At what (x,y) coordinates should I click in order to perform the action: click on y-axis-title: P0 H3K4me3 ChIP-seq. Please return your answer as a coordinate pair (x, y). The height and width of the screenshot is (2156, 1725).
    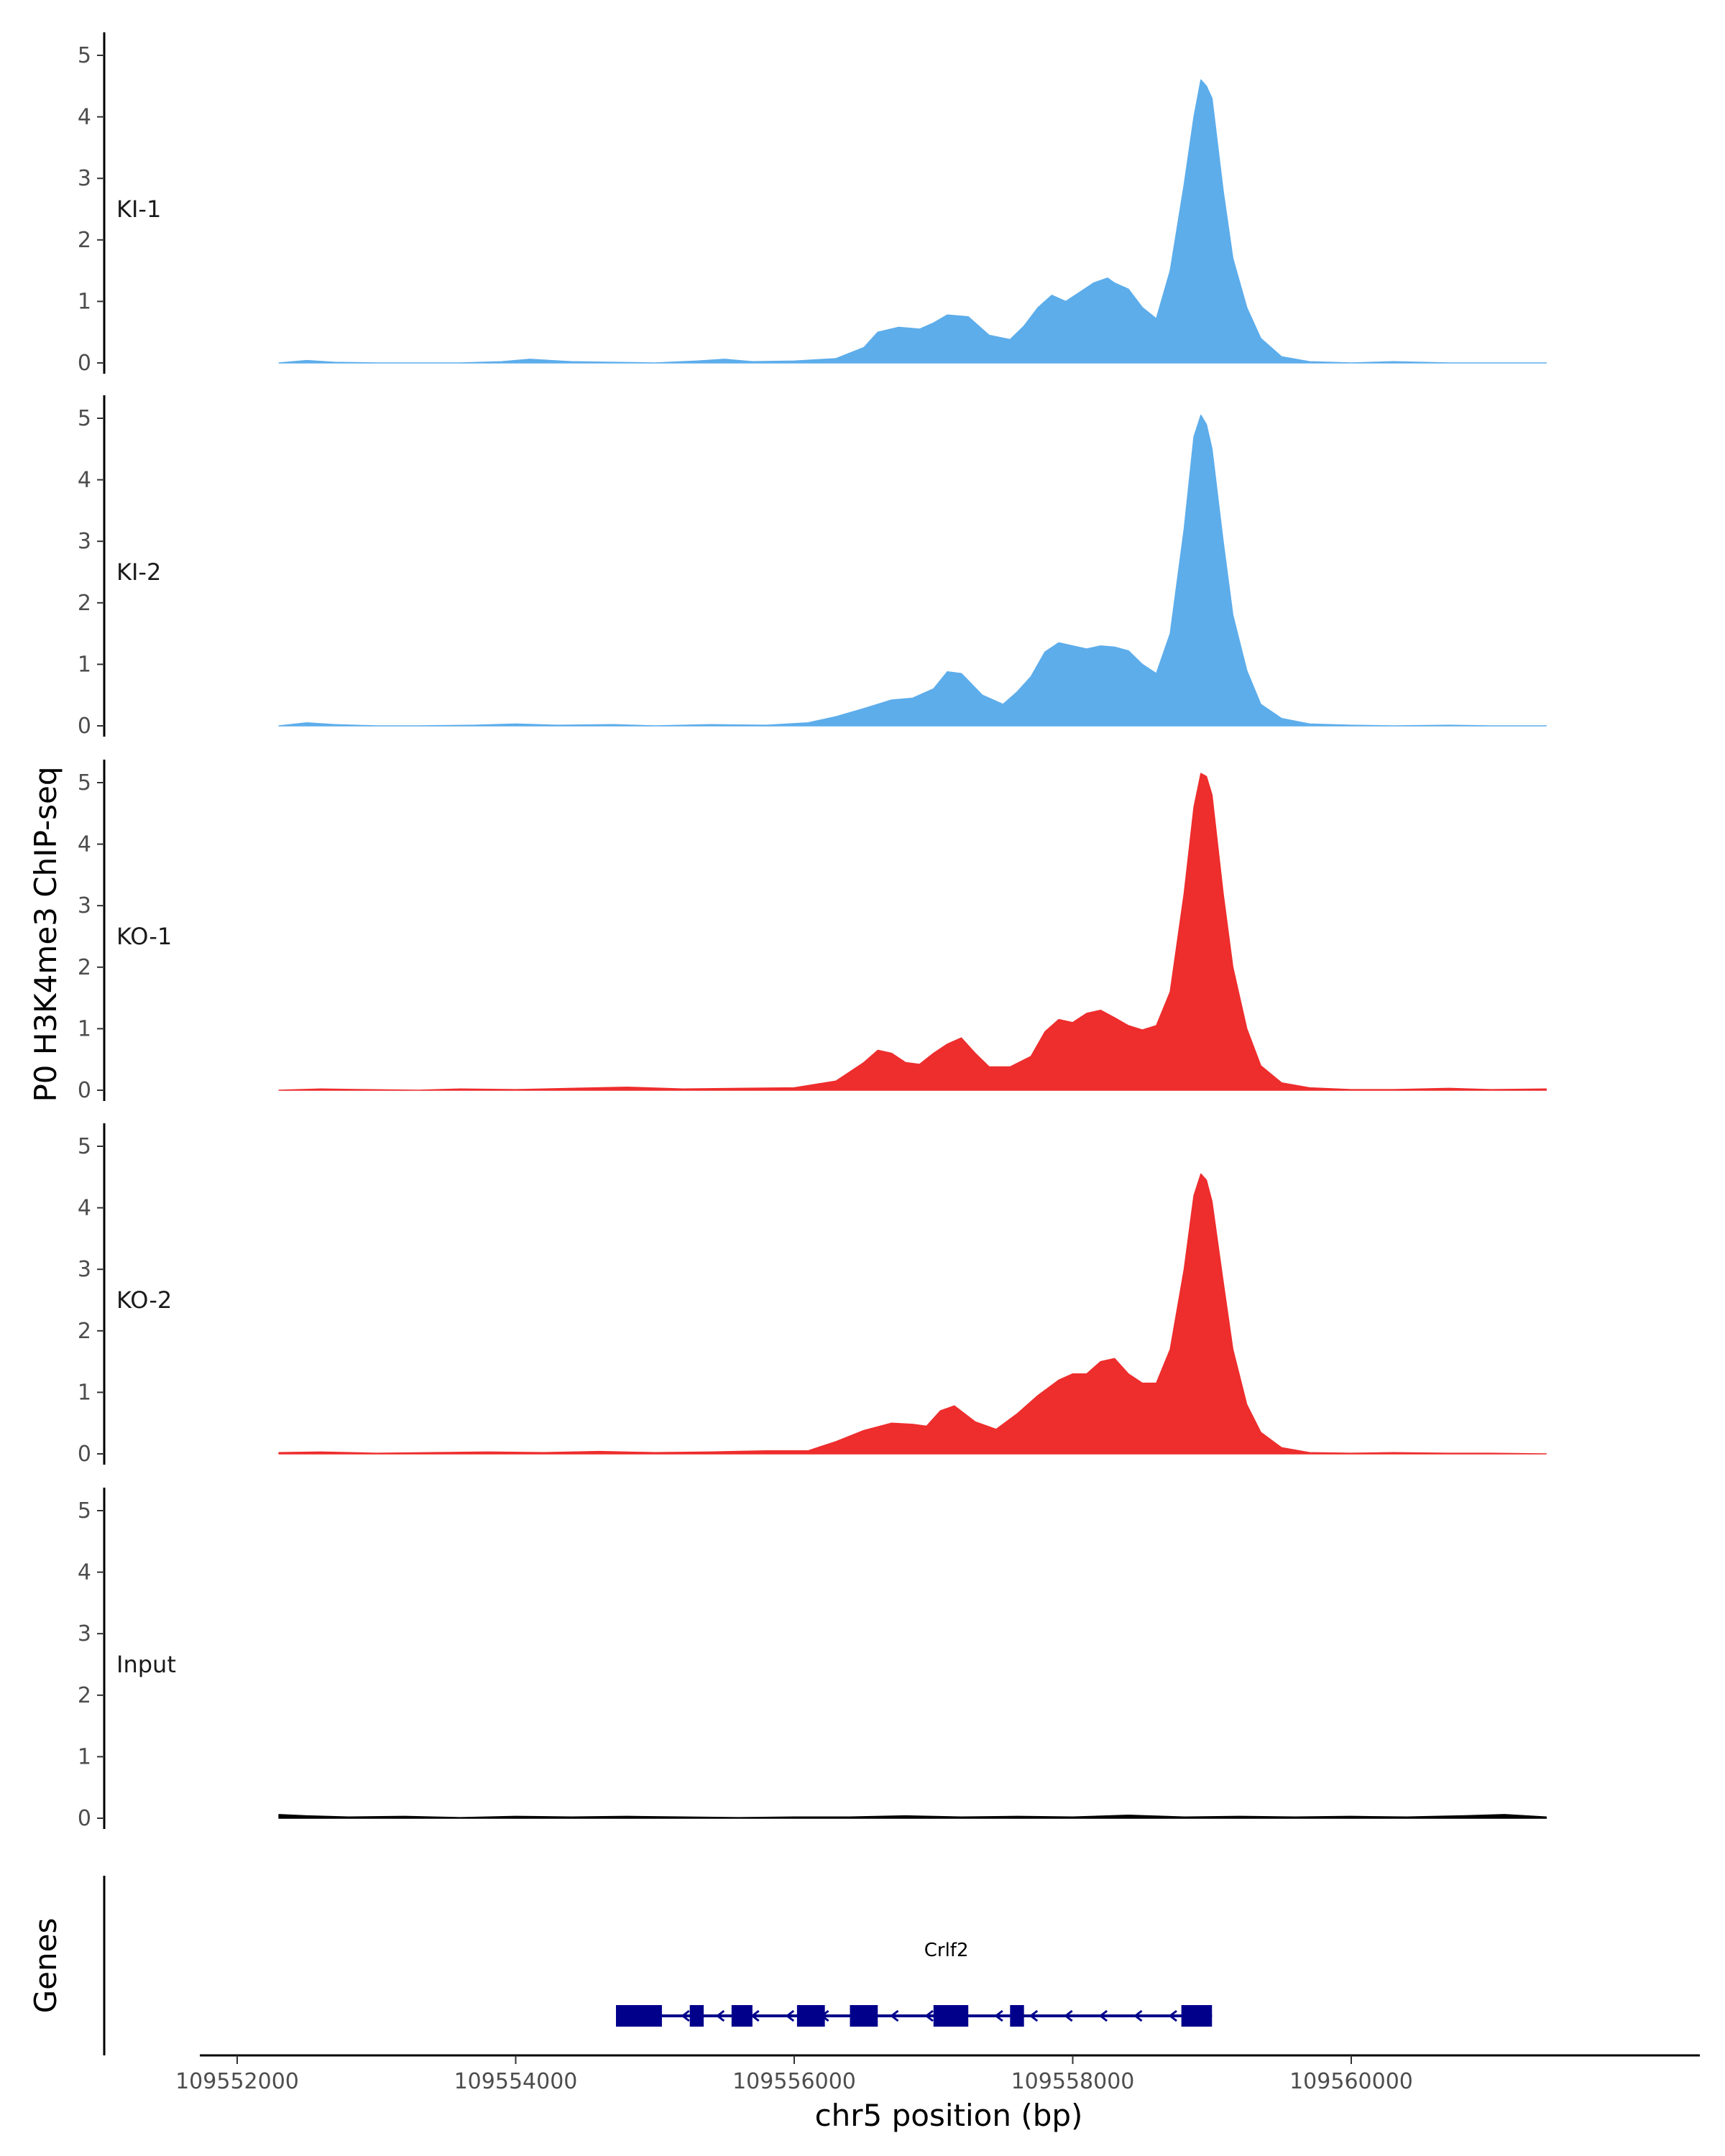
    Looking at the image, I should click on (45, 934).